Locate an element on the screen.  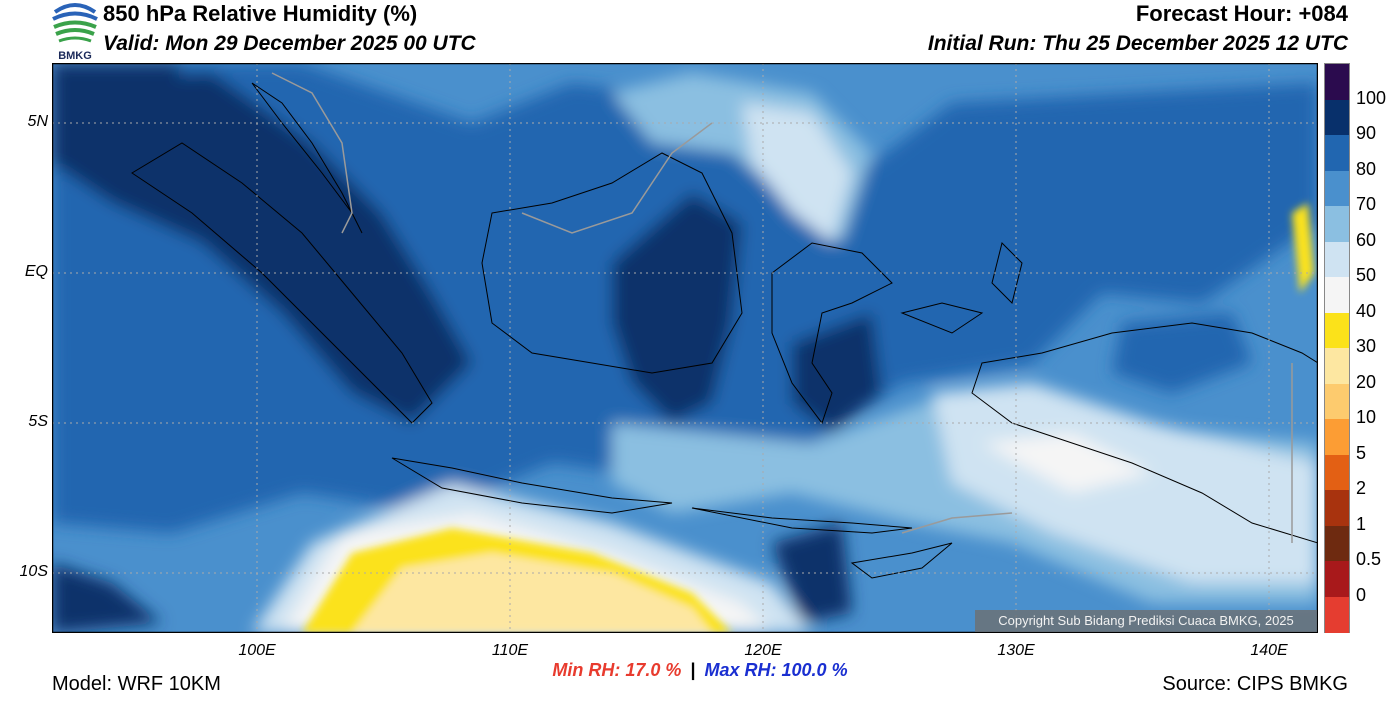
map-title: 850 hPa Relative Humidity (%) is located at coordinates (260, 13).